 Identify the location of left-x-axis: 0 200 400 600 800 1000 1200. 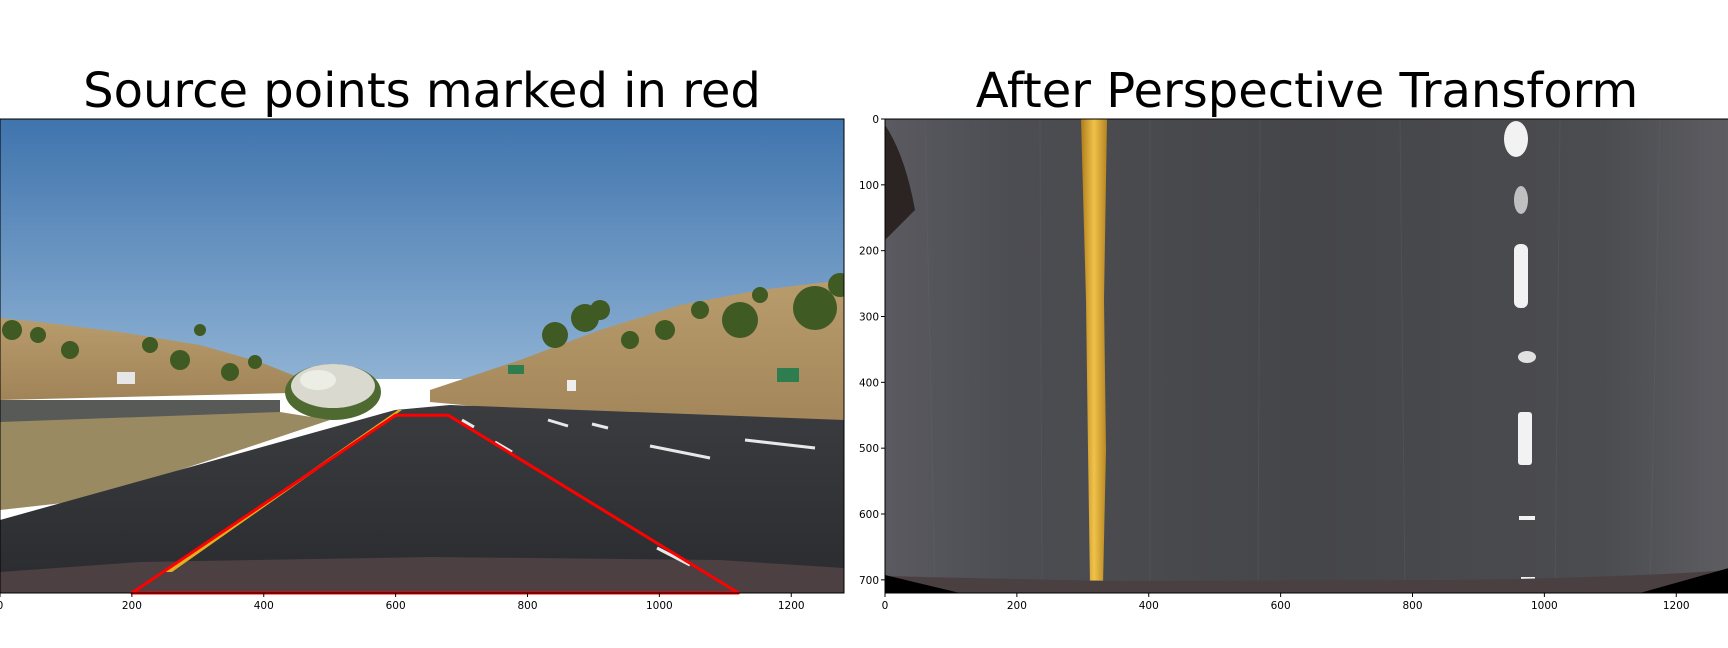
(402, 602).